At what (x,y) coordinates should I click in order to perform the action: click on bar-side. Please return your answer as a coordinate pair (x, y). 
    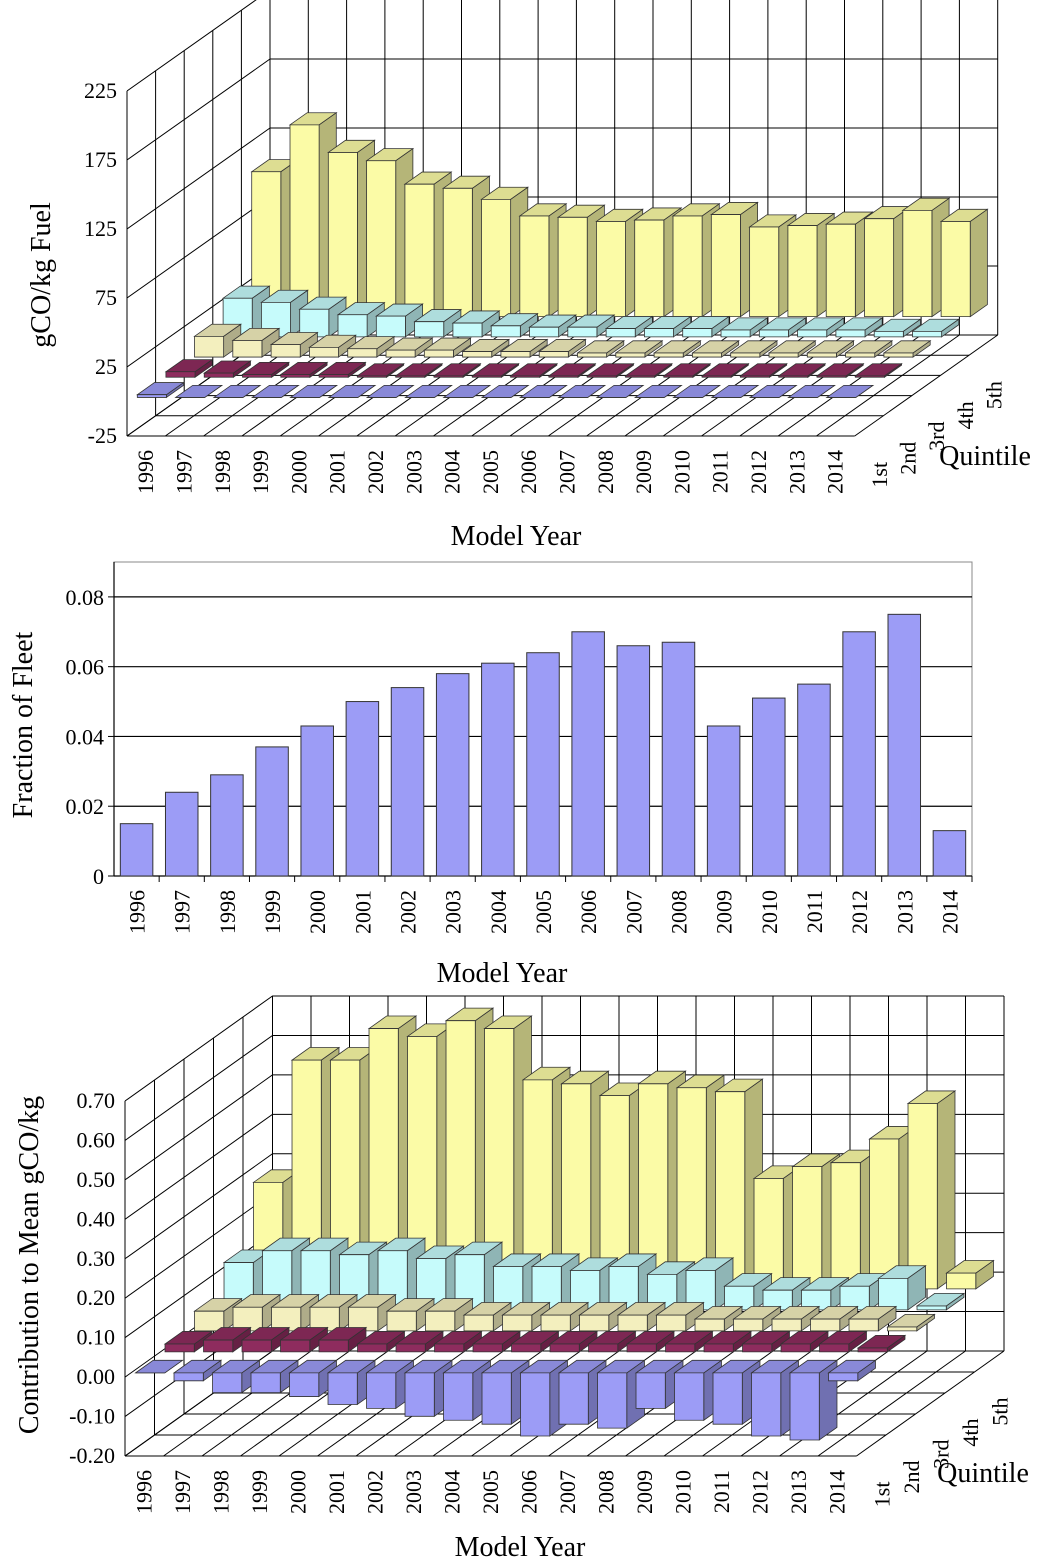
    Looking at the image, I should click on (946, 1190).